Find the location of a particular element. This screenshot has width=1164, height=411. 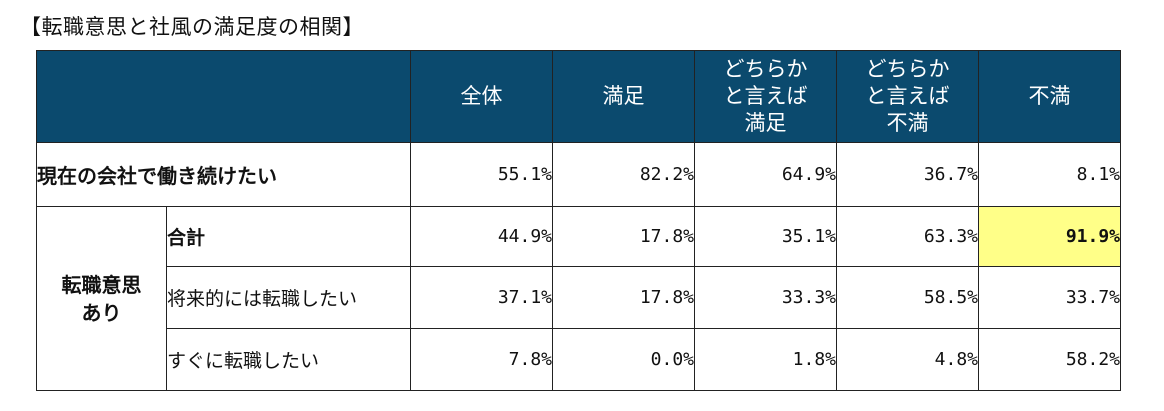

table-row: 将来的には転職したい 37.1% 17.8% 33.3% 58.5% 33.7% is located at coordinates (579, 297).